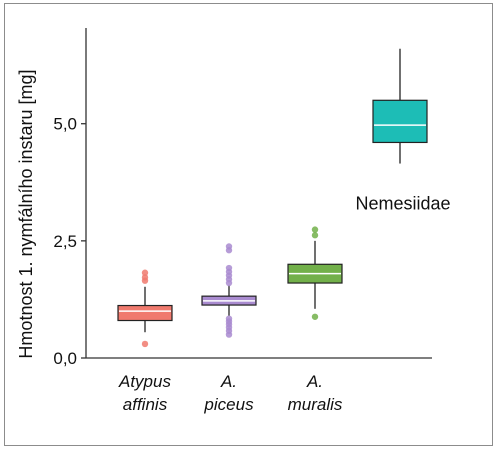 The width and height of the screenshot is (500, 451). Describe the element at coordinates (145, 404) in the screenshot. I see `category-label-line2: affinis` at that location.